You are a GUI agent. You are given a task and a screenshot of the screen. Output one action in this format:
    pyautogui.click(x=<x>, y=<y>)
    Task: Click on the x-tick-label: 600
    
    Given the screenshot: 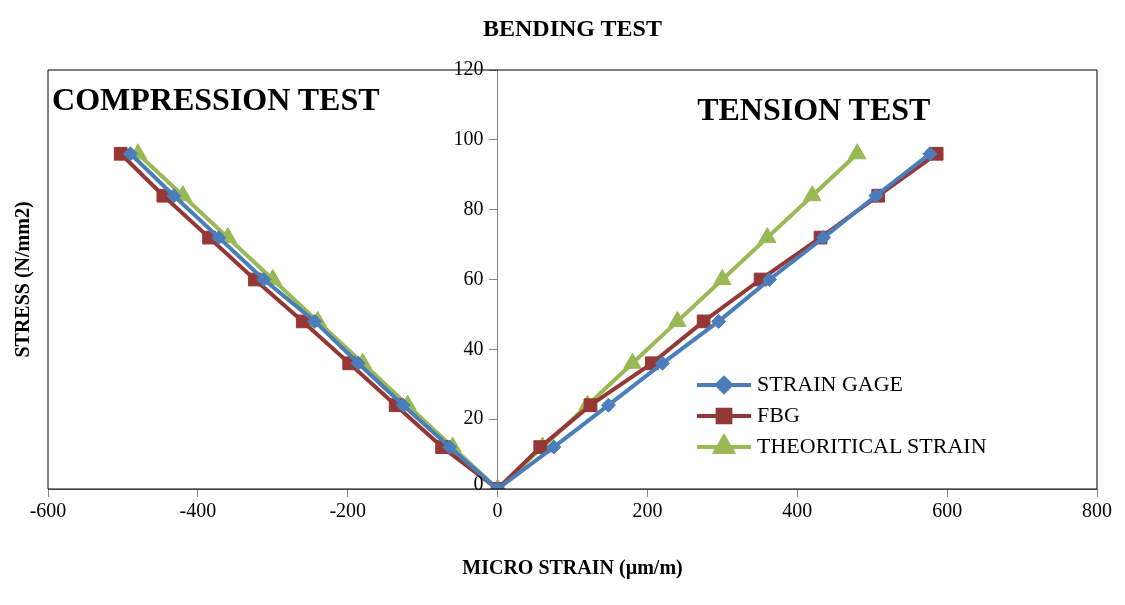 What is the action you would take?
    pyautogui.click(x=947, y=510)
    